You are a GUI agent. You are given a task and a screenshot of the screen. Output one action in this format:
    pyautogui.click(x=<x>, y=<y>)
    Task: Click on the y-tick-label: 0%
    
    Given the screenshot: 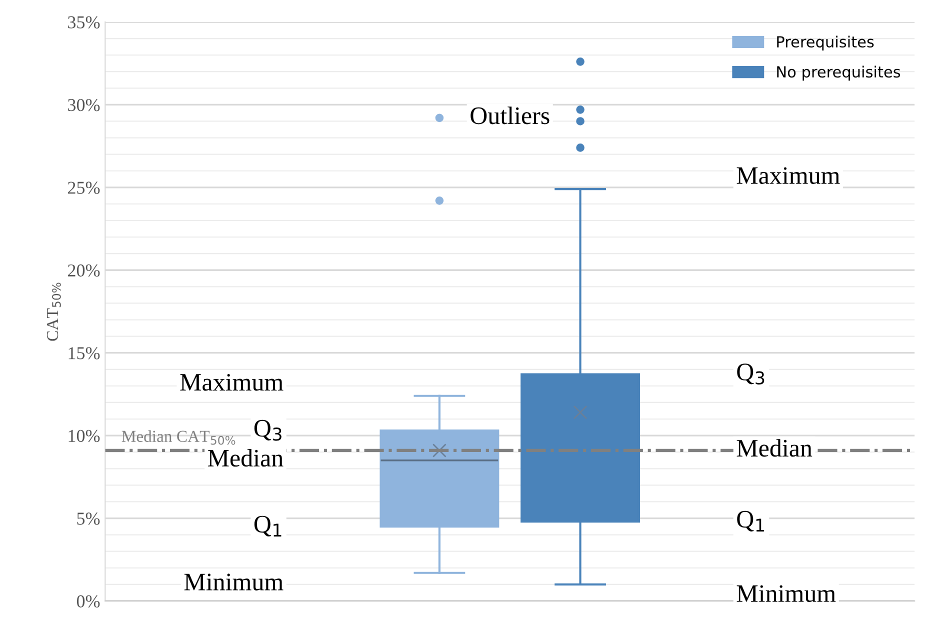 What is the action you would take?
    pyautogui.click(x=88, y=601)
    